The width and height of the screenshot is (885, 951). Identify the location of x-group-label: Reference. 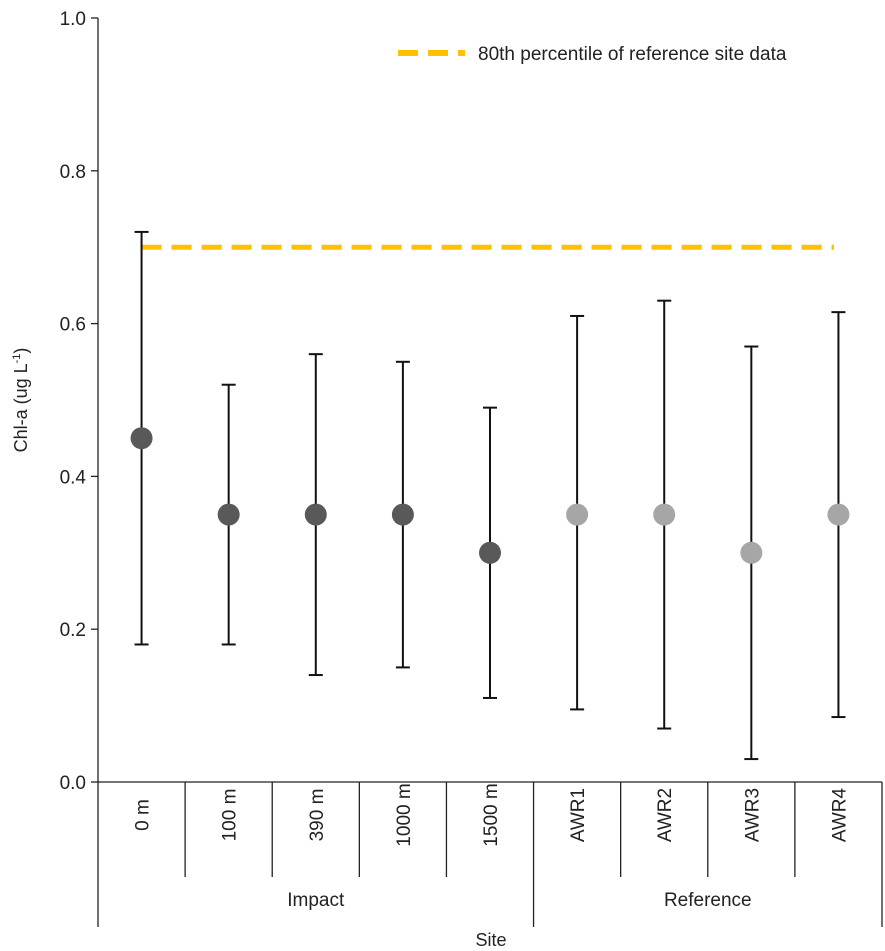
(708, 900).